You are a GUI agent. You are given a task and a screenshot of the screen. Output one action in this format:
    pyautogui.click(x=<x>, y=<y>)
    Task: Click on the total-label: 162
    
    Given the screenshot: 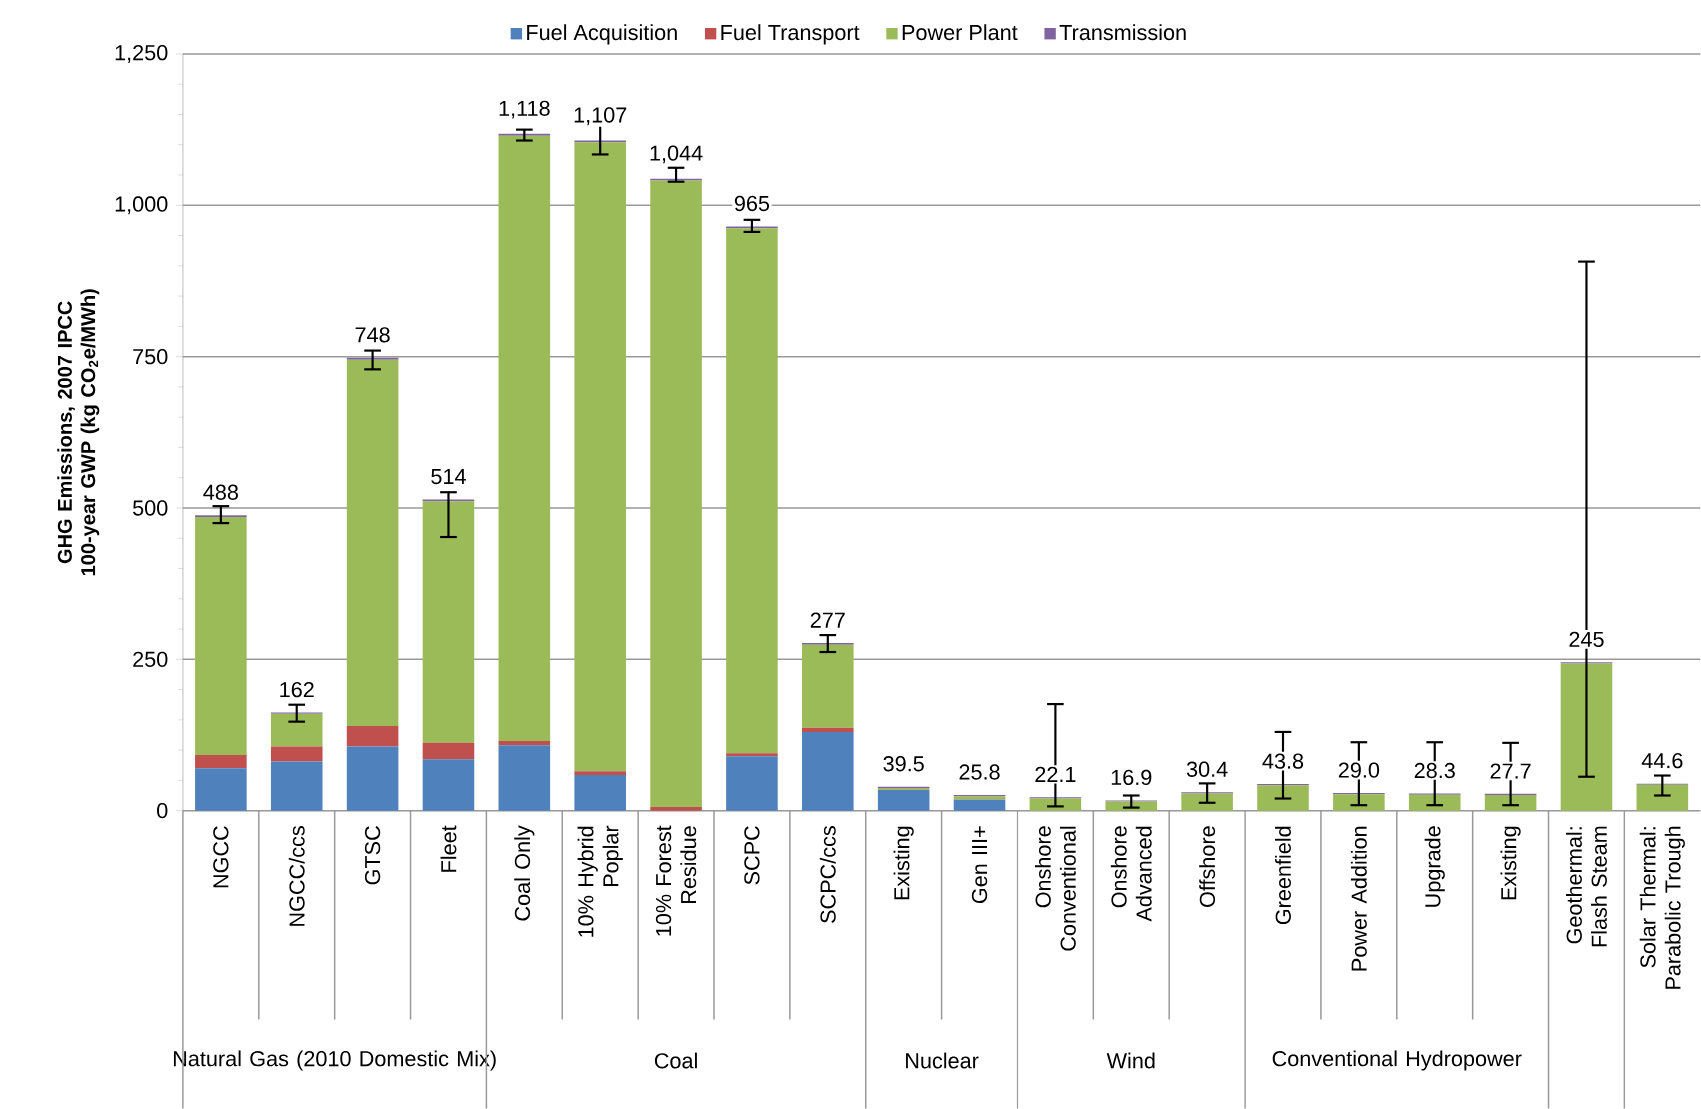 What is the action you would take?
    pyautogui.click(x=297, y=689)
    